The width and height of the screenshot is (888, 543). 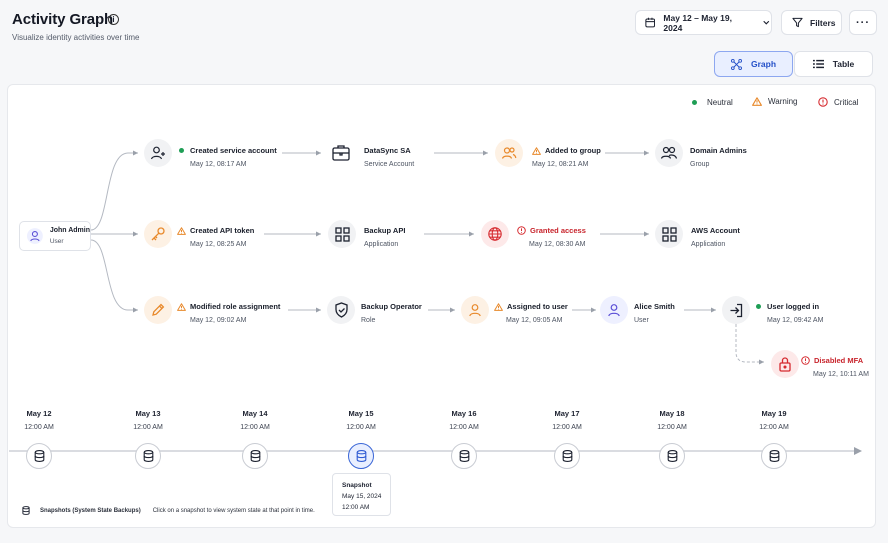 What do you see at coordinates (341, 155) in the screenshot?
I see `briefcase-icon` at bounding box center [341, 155].